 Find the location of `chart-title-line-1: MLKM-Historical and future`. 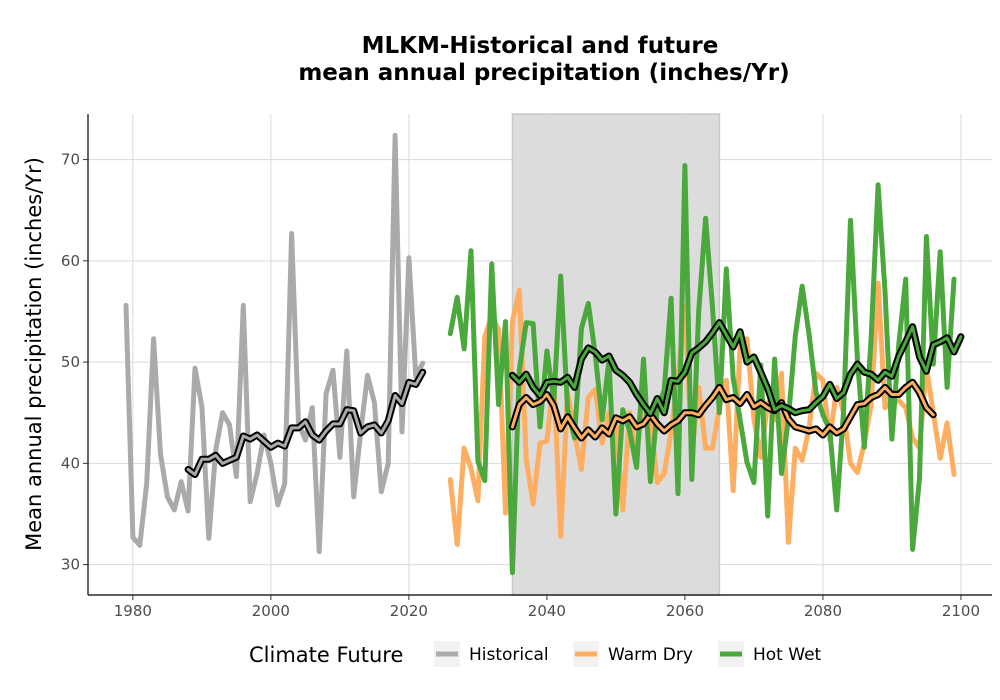

chart-title-line-1: MLKM-Historical and future is located at coordinates (540, 46).